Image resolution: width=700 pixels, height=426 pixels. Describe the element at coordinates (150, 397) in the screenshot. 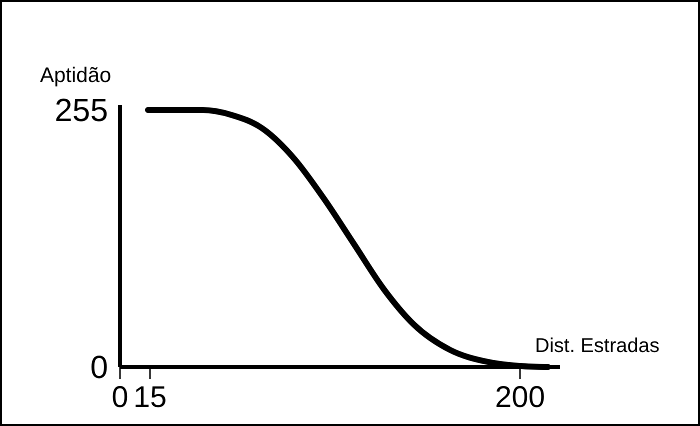

I see `x-tick-label: 15` at that location.